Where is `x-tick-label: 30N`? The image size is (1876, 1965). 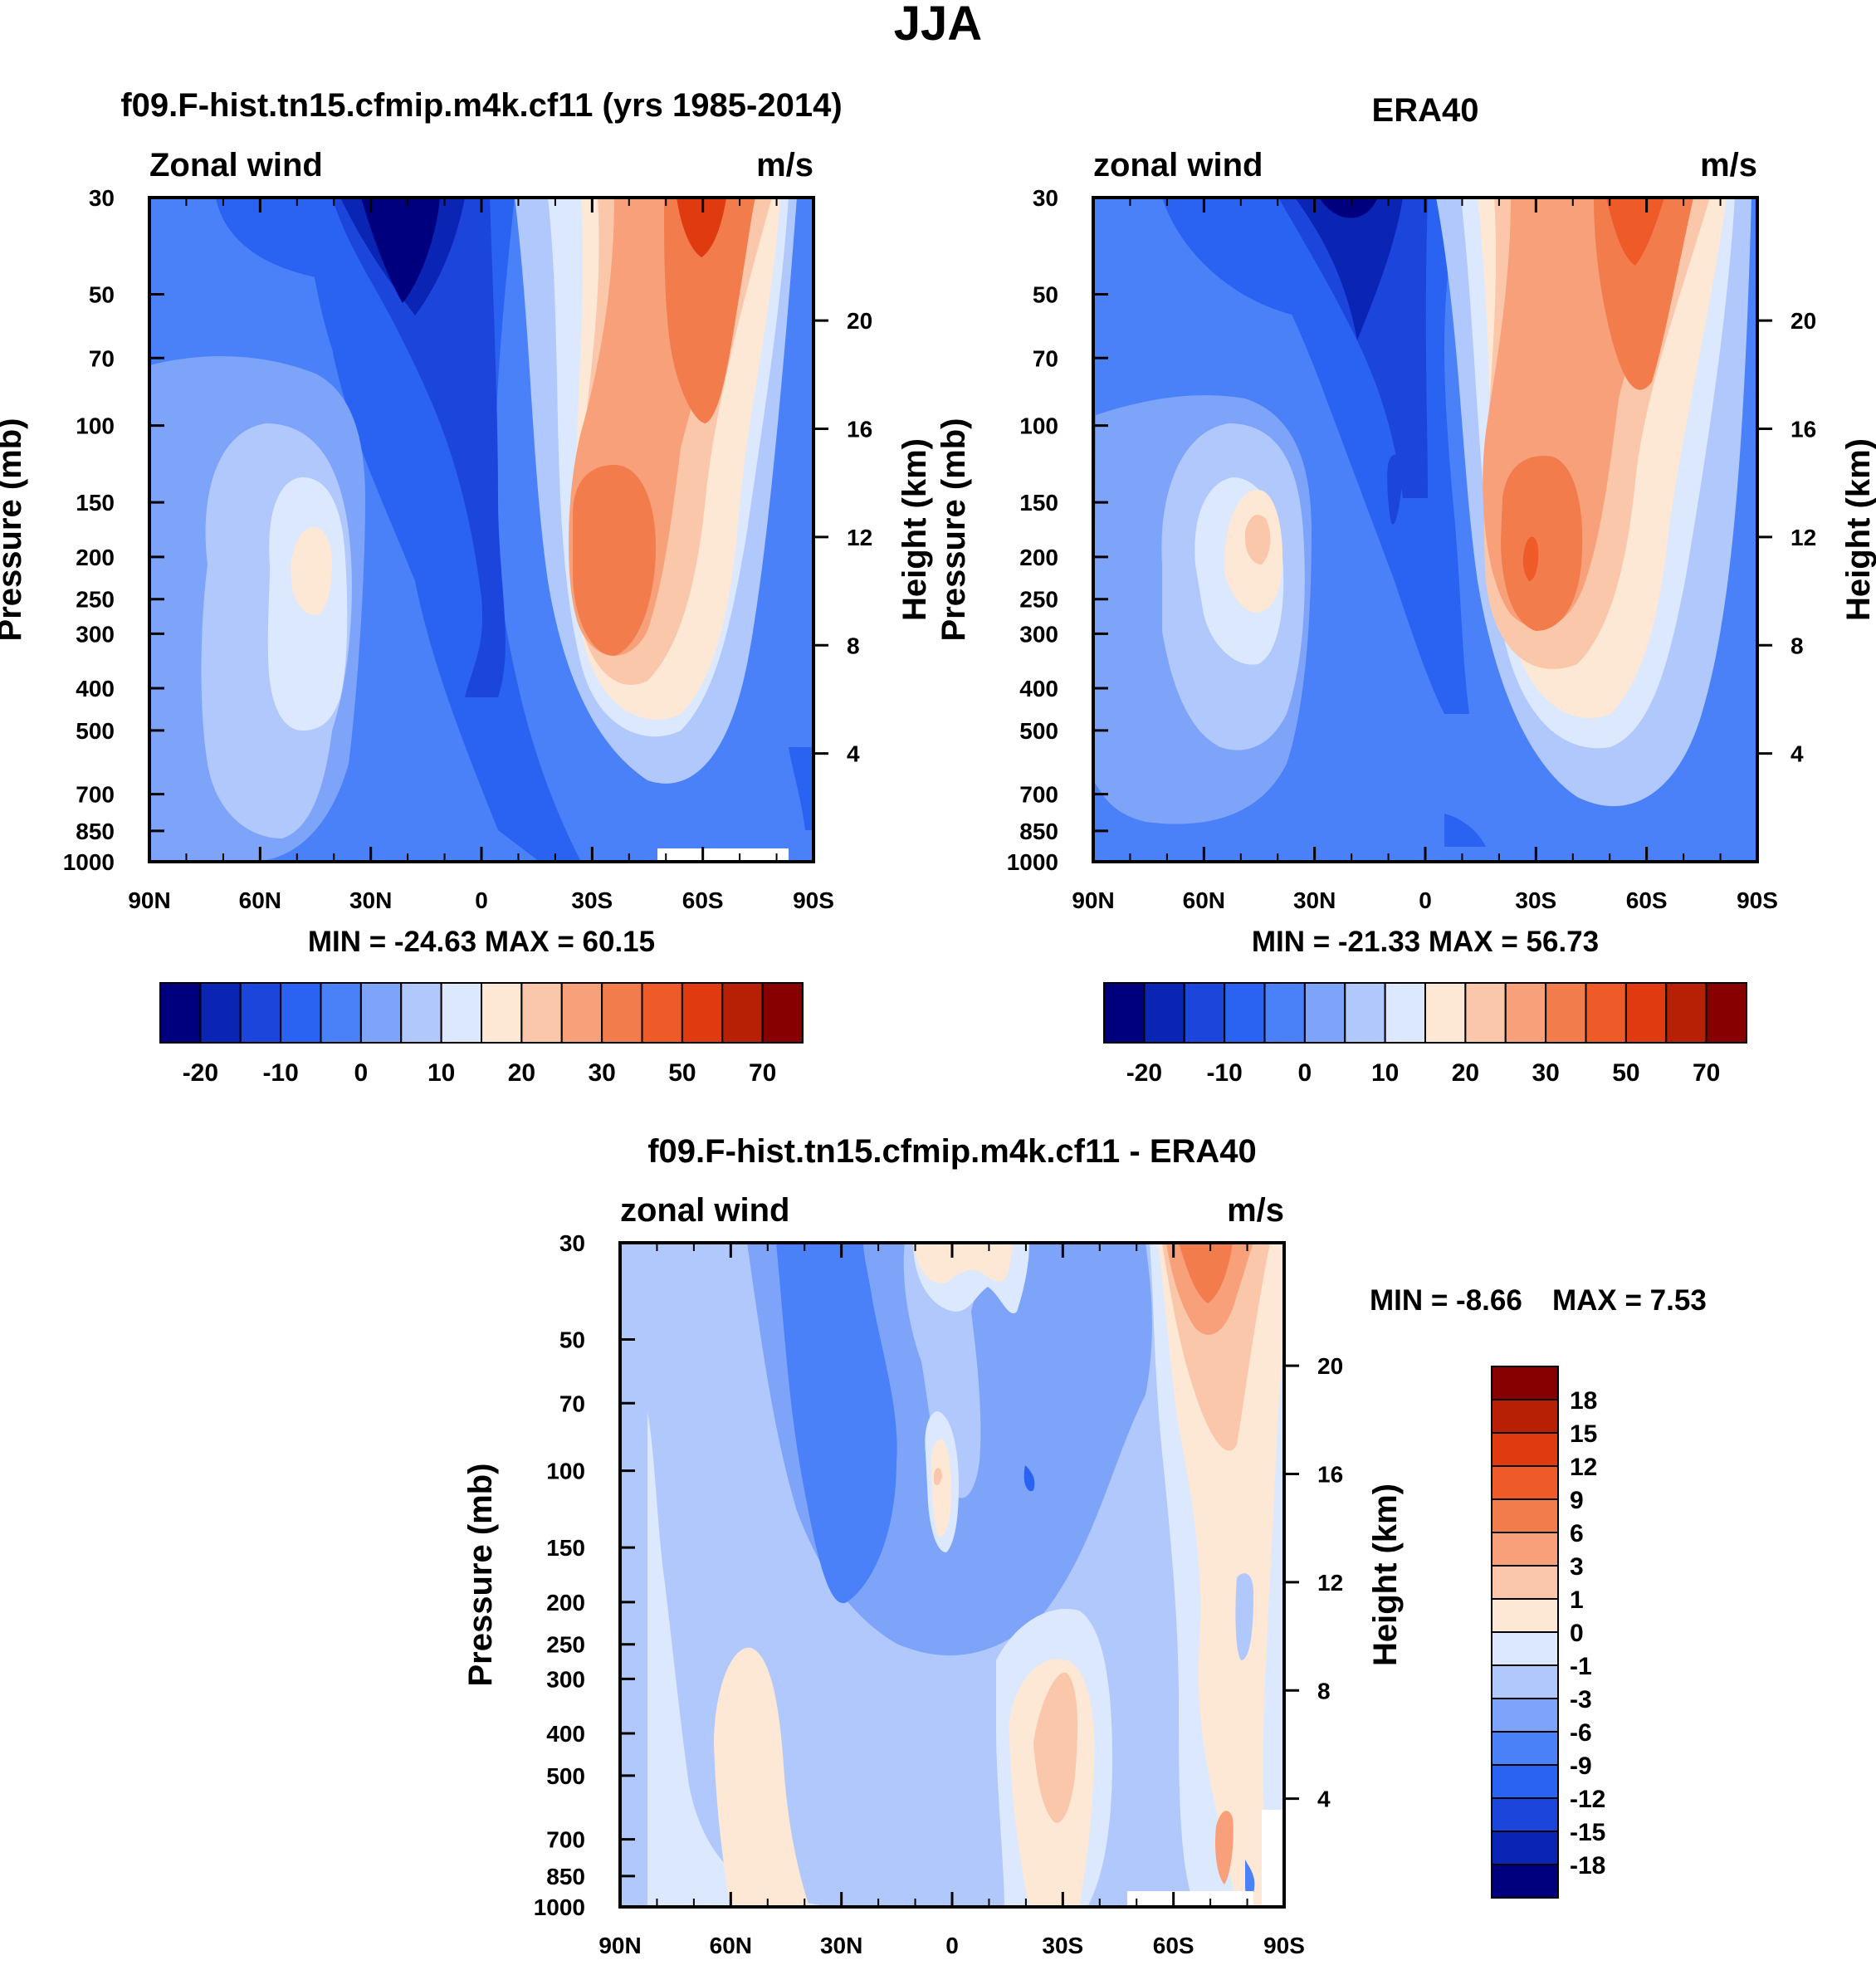
x-tick-label: 30N is located at coordinates (370, 900).